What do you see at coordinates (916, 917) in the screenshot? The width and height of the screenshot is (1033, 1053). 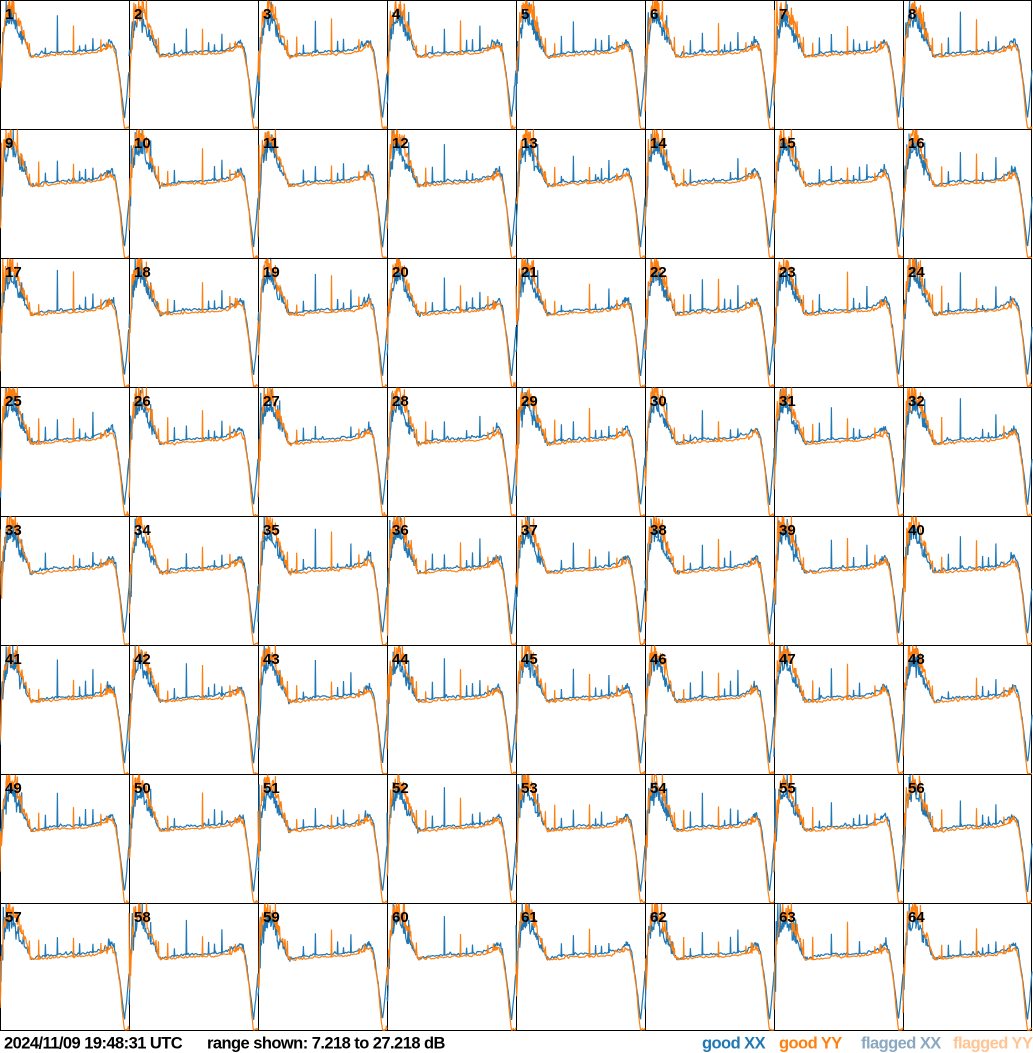 I see `svg-text: 64` at bounding box center [916, 917].